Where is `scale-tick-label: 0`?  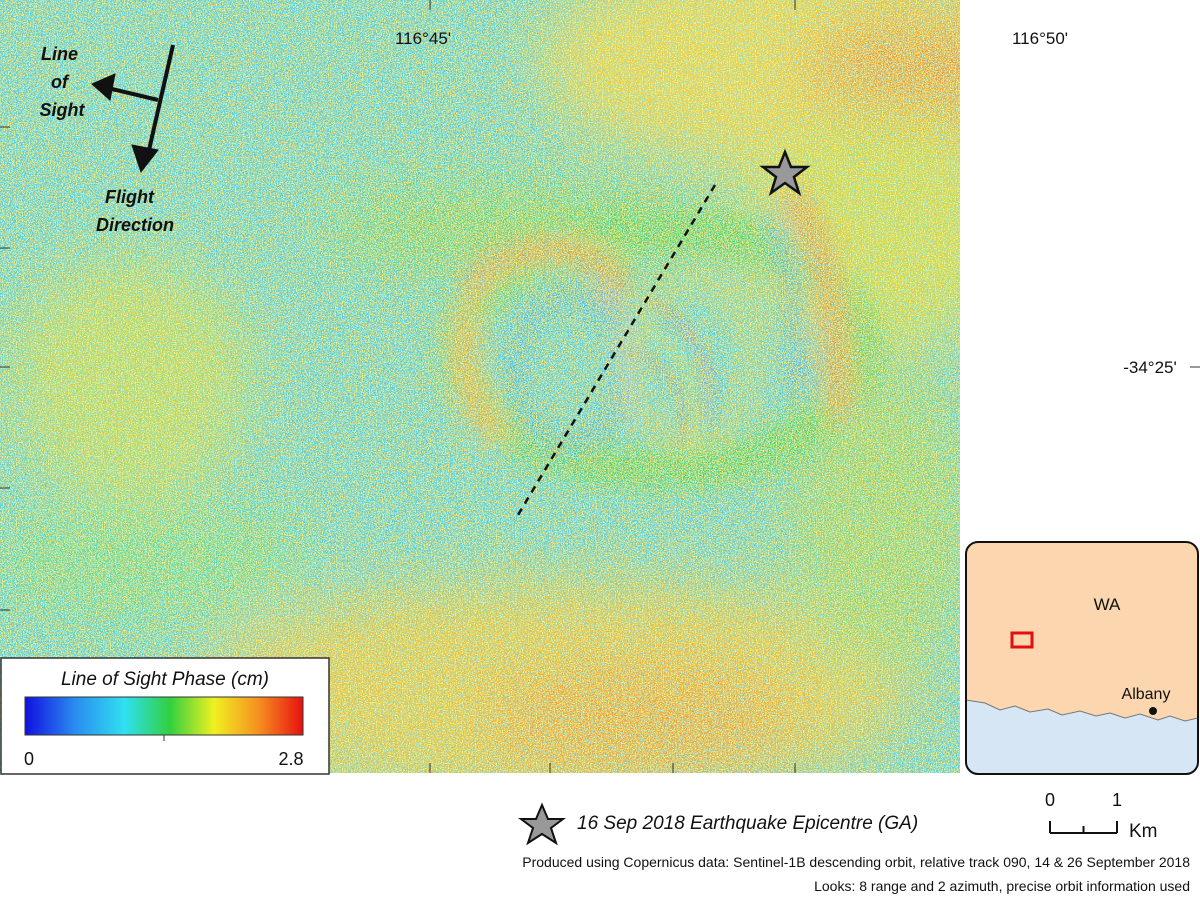 scale-tick-label: 0 is located at coordinates (1050, 800).